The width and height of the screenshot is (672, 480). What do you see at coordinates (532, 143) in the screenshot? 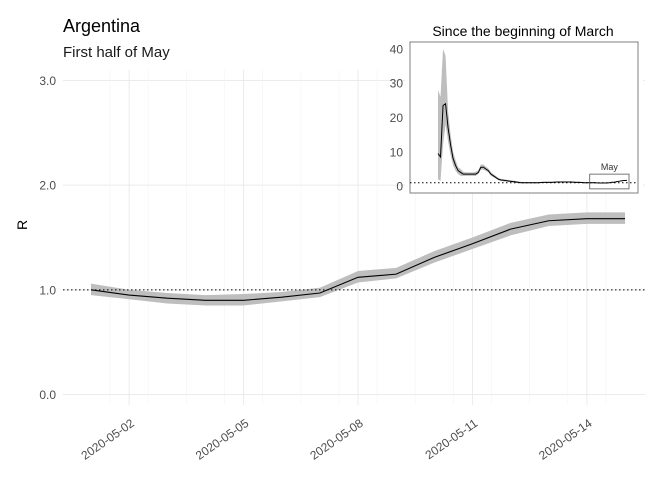
I see `inset-r-line` at bounding box center [532, 143].